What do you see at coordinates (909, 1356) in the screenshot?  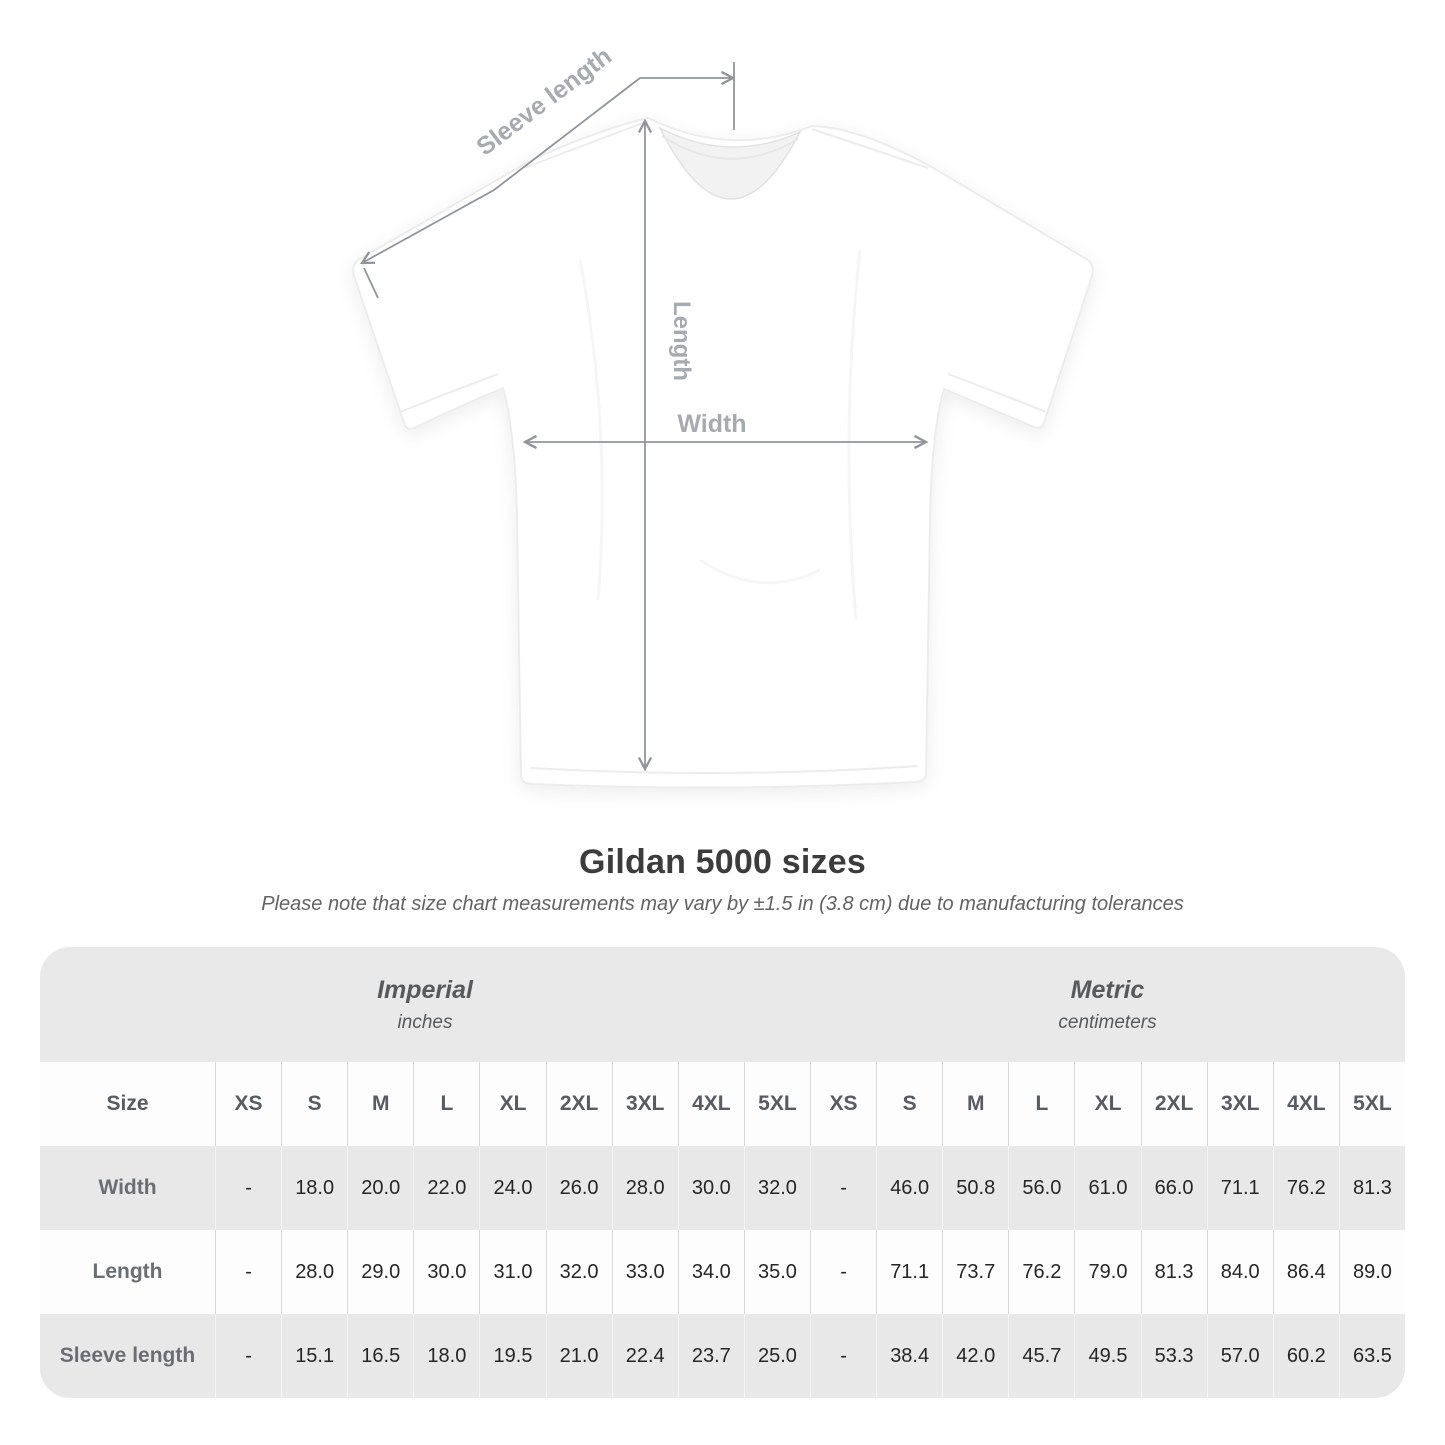 I see `measurement-cell: 38.4` at bounding box center [909, 1356].